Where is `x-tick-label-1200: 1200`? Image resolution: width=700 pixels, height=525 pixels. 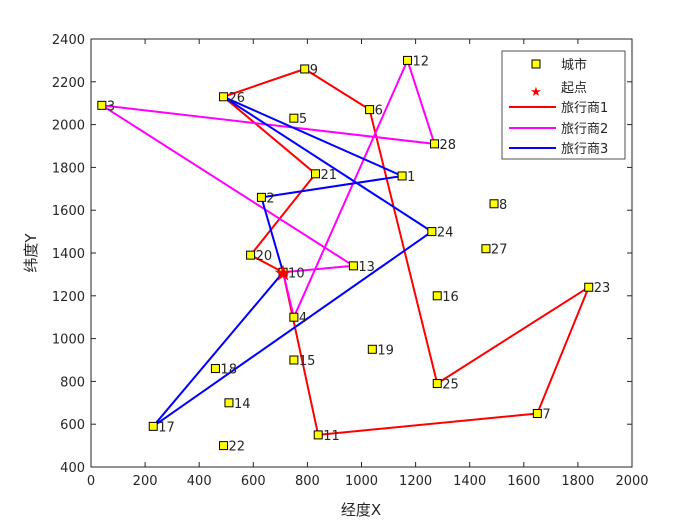 x-tick-label-1200: 1200 is located at coordinates (415, 481).